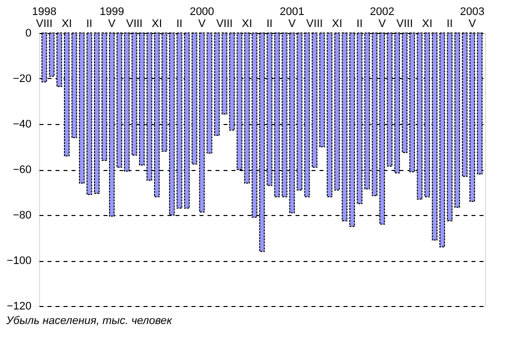  I want to click on x-tick-label: 2003 V, so click(472, 18).